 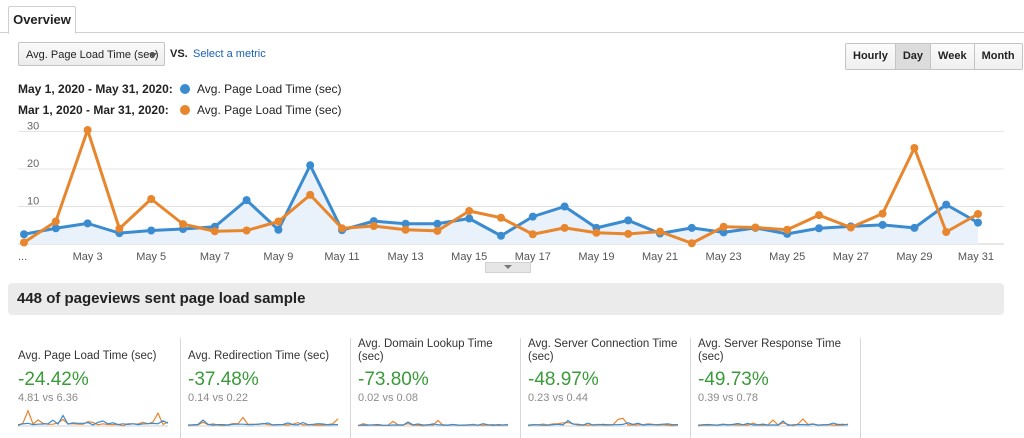 What do you see at coordinates (161, 298) in the screenshot?
I see `summary-title: 448 of pageviews sent page load sample` at bounding box center [161, 298].